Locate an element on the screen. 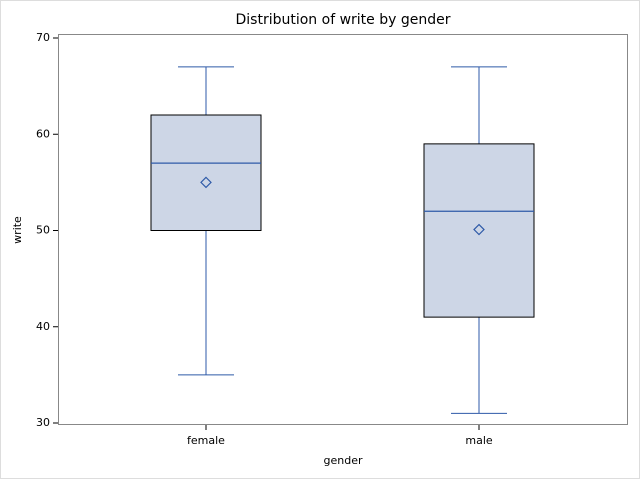 The width and height of the screenshot is (640, 479). y-tick-label: 70 is located at coordinates (43, 37).